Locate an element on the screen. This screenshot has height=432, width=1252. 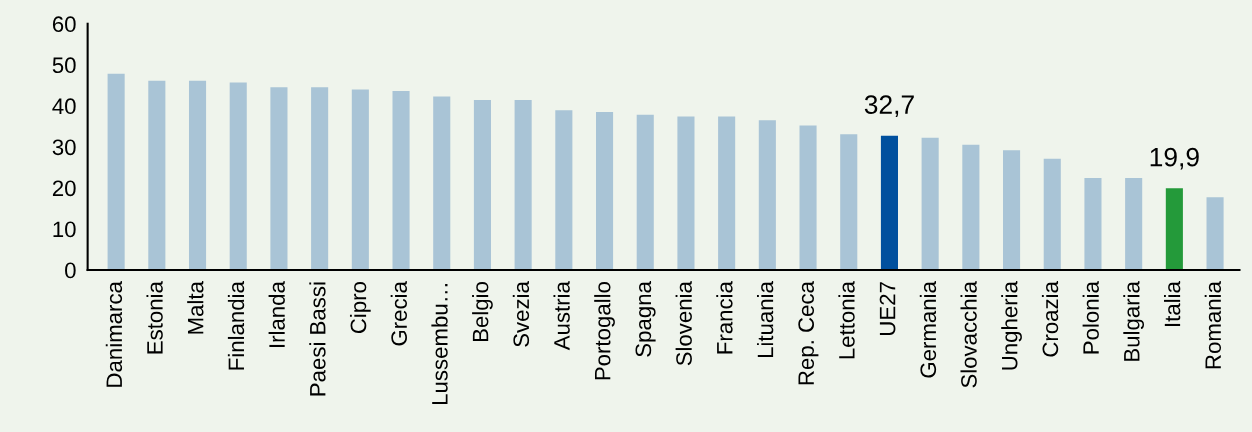
x-tick-label: Lettonia is located at coordinates (846, 320).